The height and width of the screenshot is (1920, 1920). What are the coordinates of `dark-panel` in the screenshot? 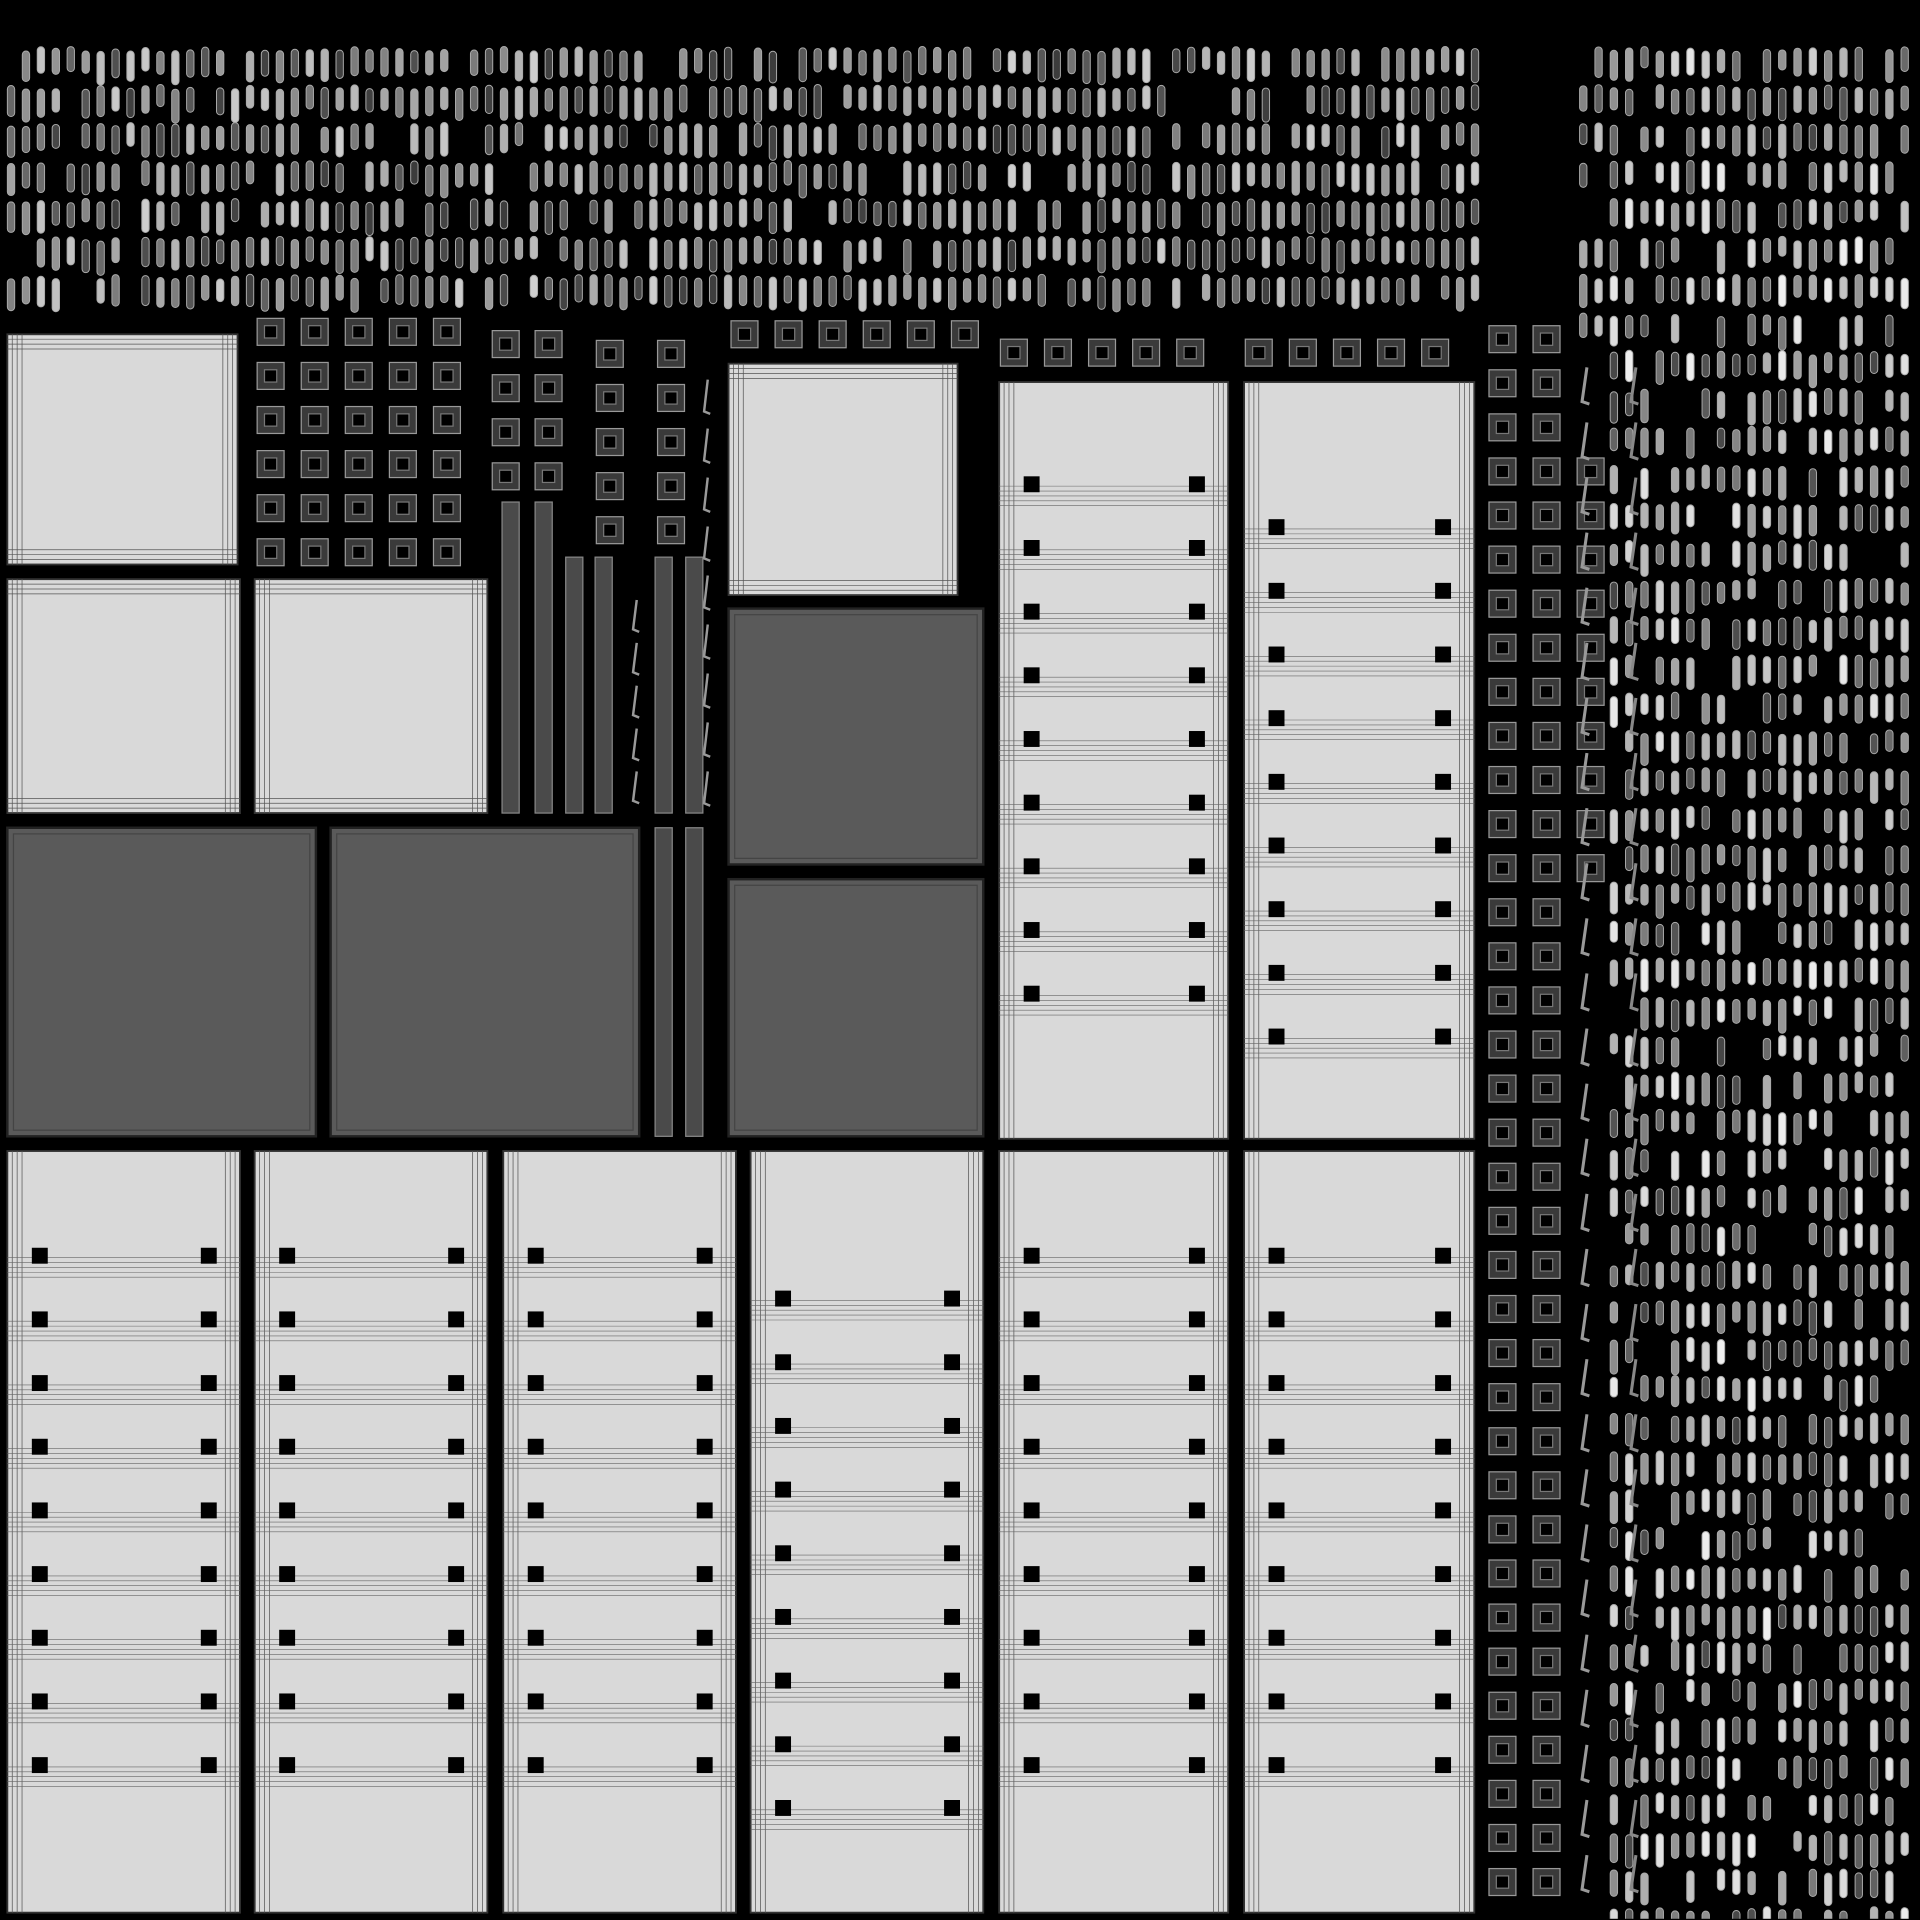 It's located at (485, 982).